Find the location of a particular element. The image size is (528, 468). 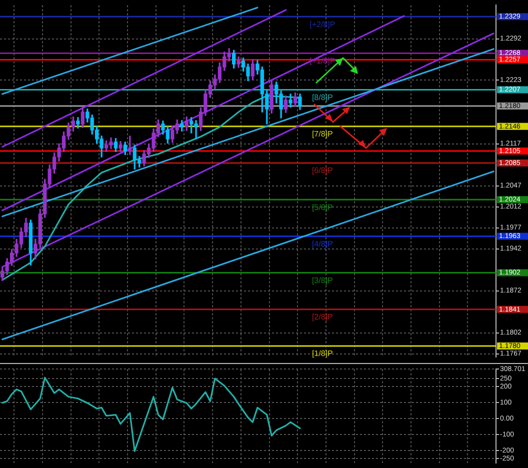

annotation: [5/8]P is located at coordinates (322, 207).